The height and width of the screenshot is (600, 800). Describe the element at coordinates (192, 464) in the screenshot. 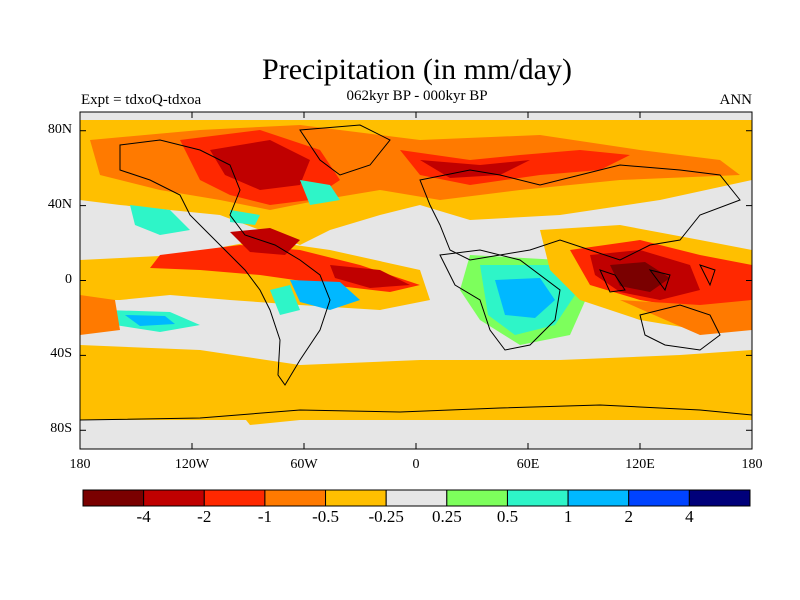

I see `lon-label-1: 120W` at that location.